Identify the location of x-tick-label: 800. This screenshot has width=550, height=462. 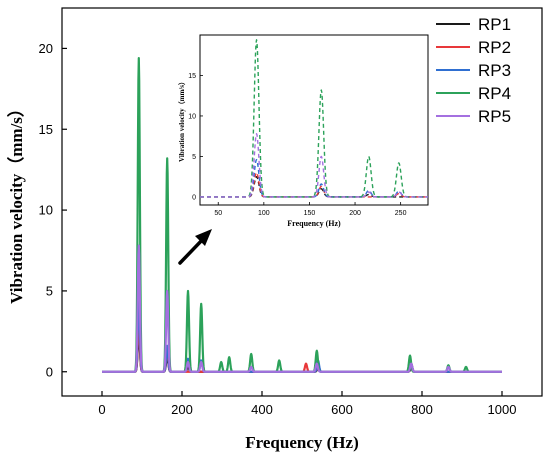
(422, 409).